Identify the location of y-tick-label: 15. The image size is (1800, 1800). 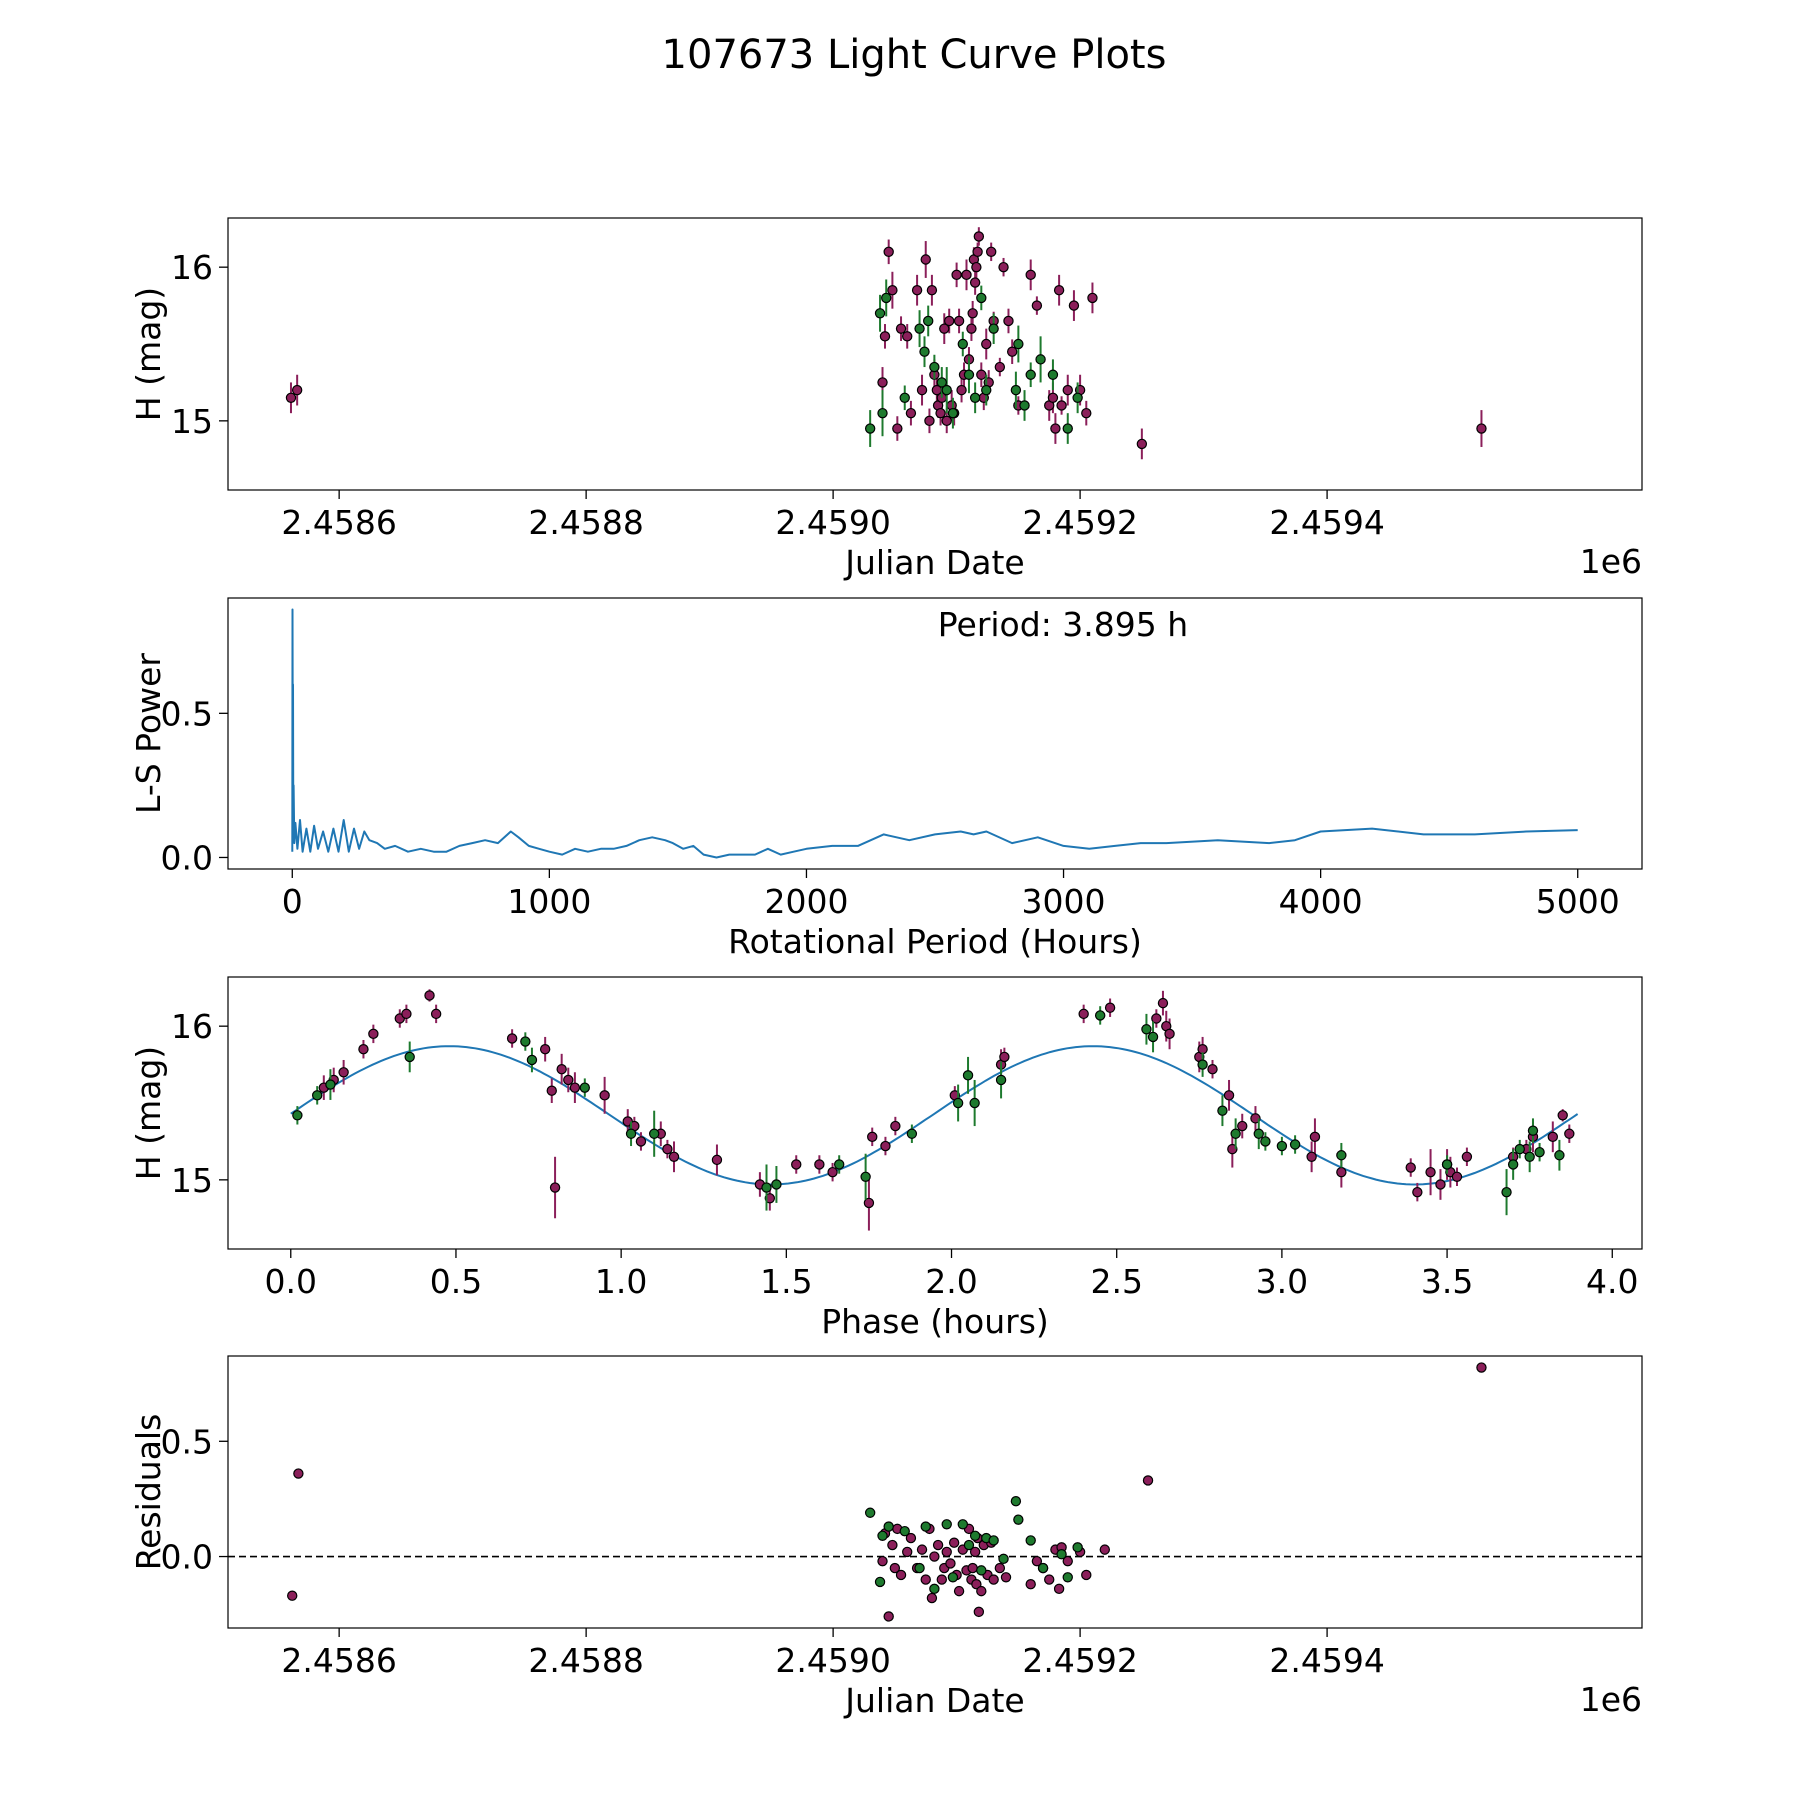
(192, 1180).